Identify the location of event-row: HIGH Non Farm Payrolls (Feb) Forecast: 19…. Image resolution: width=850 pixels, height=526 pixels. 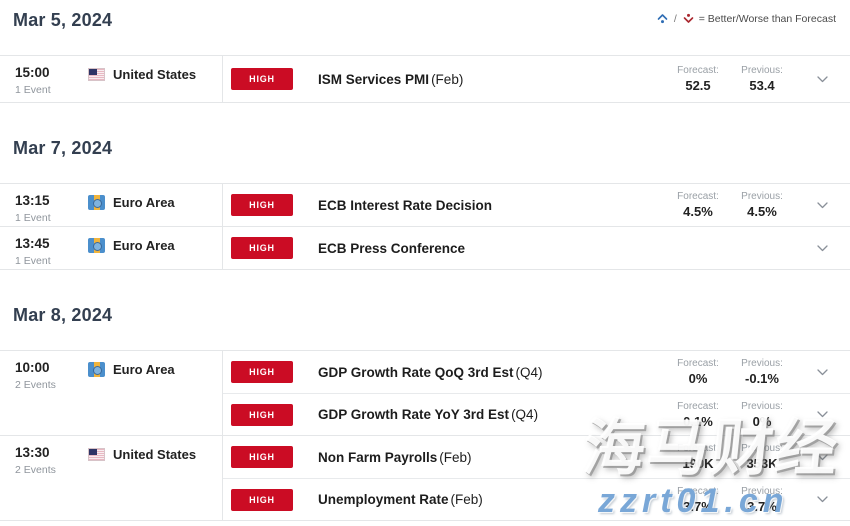
(536, 457).